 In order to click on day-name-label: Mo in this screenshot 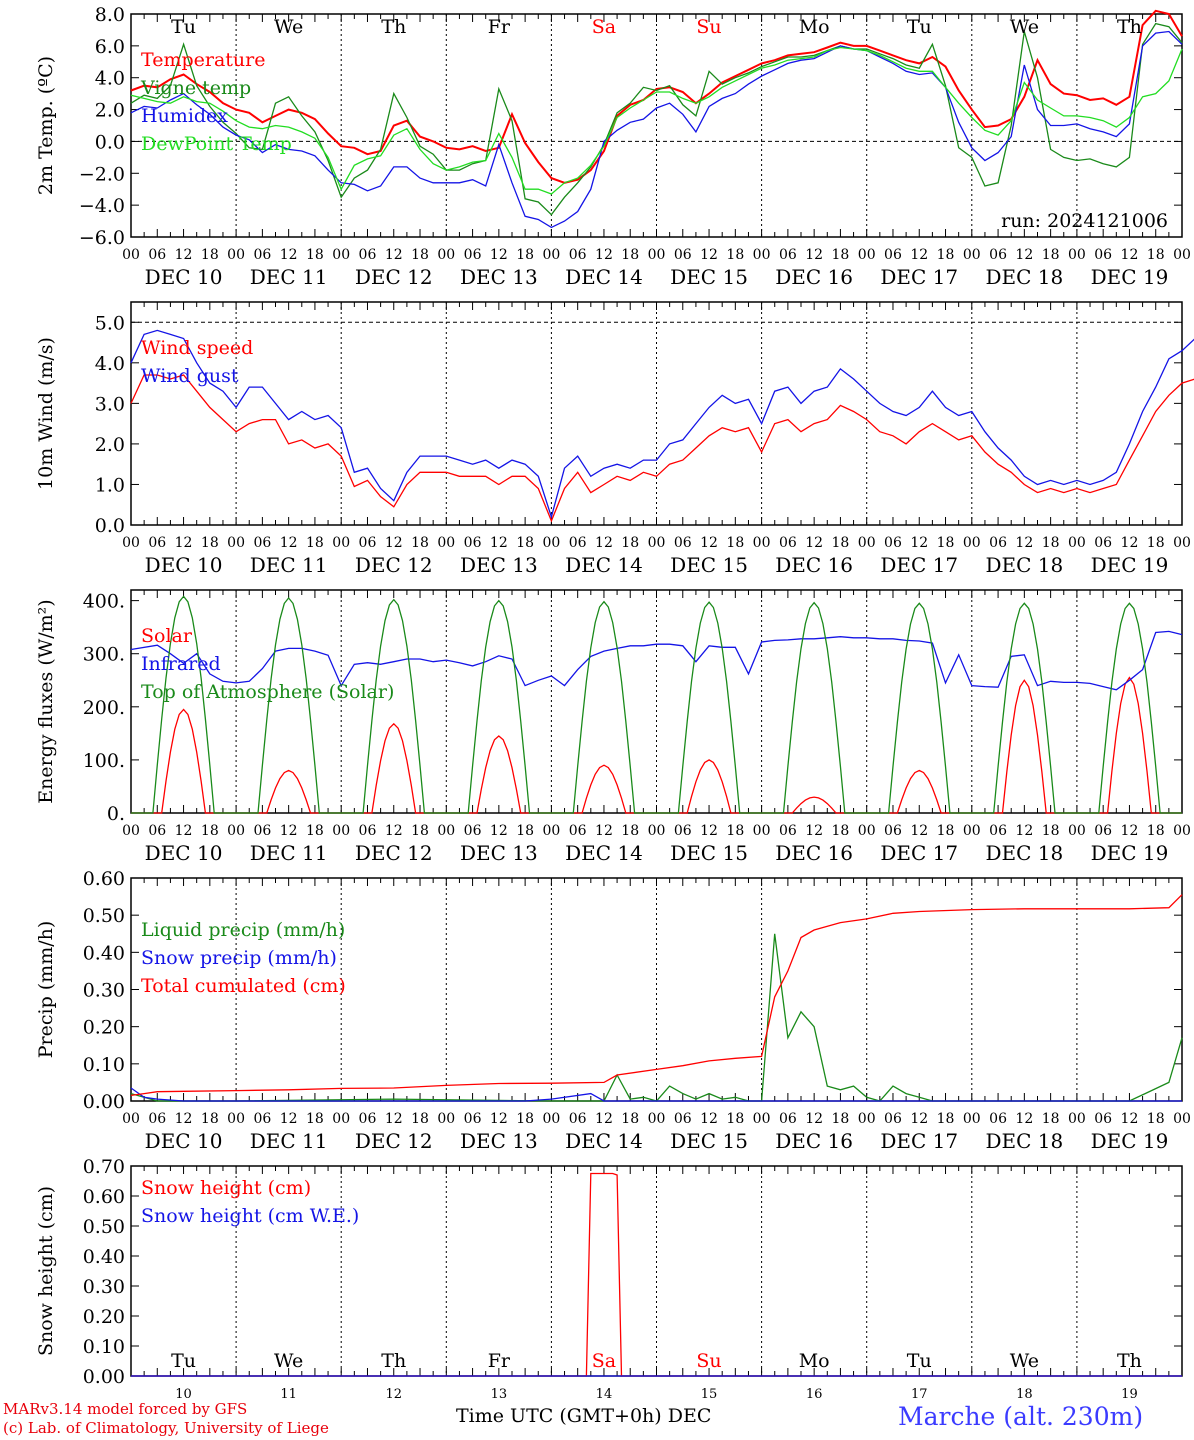, I will do `click(814, 27)`.